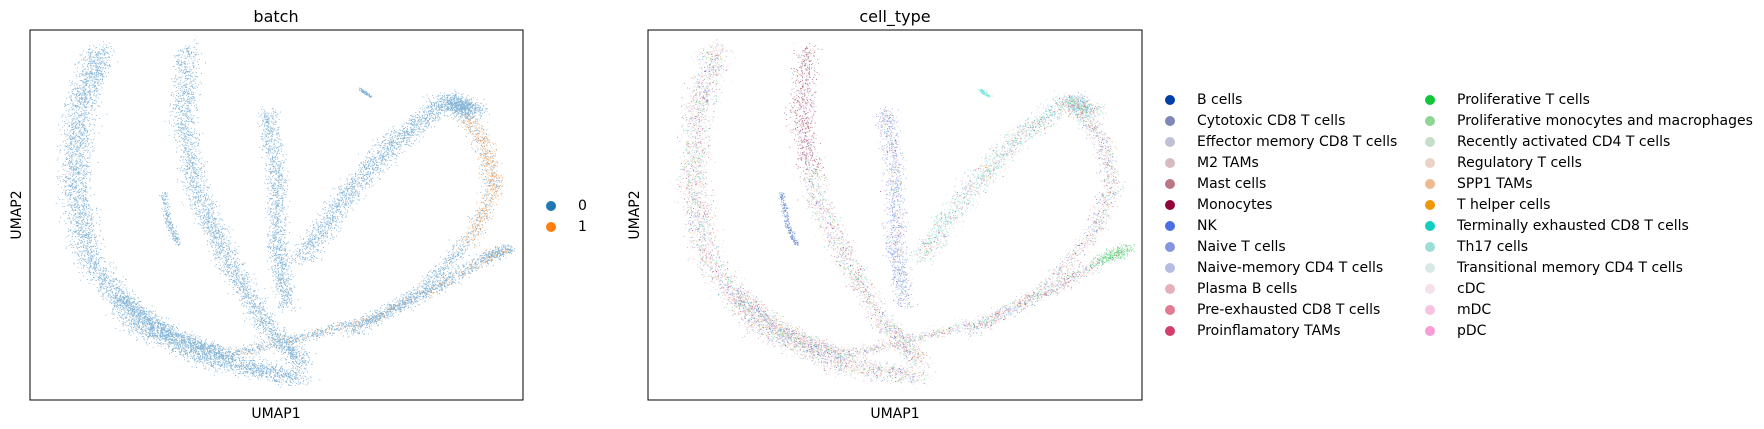 This screenshot has height=429, width=1764. What do you see at coordinates (1234, 205) in the screenshot?
I see `legend-label: Monocytes` at bounding box center [1234, 205].